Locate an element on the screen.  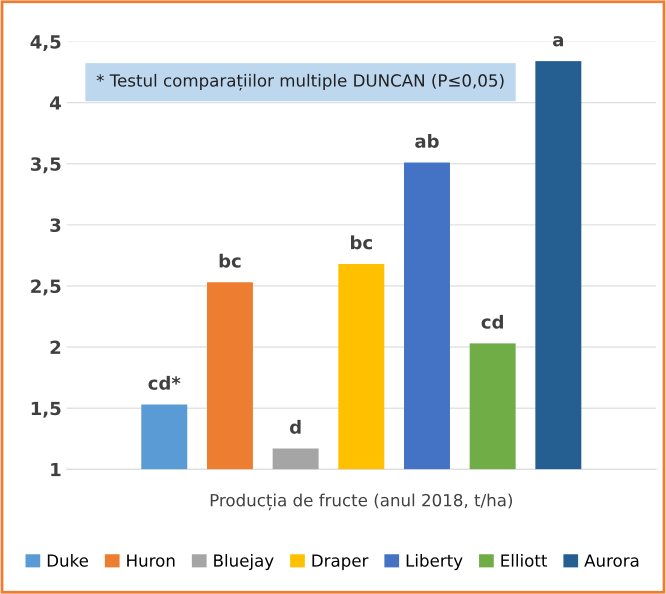
legend-label: Duke is located at coordinates (68, 560).